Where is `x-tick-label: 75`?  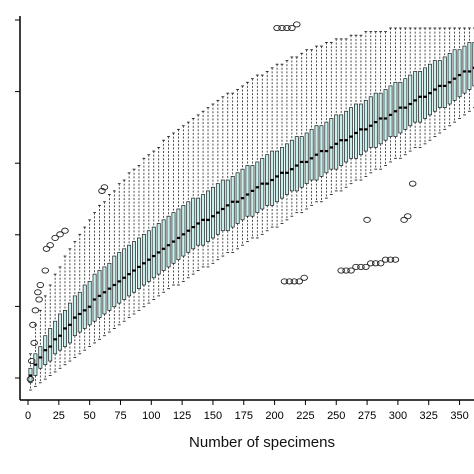 x-tick-label: 75 is located at coordinates (120, 416).